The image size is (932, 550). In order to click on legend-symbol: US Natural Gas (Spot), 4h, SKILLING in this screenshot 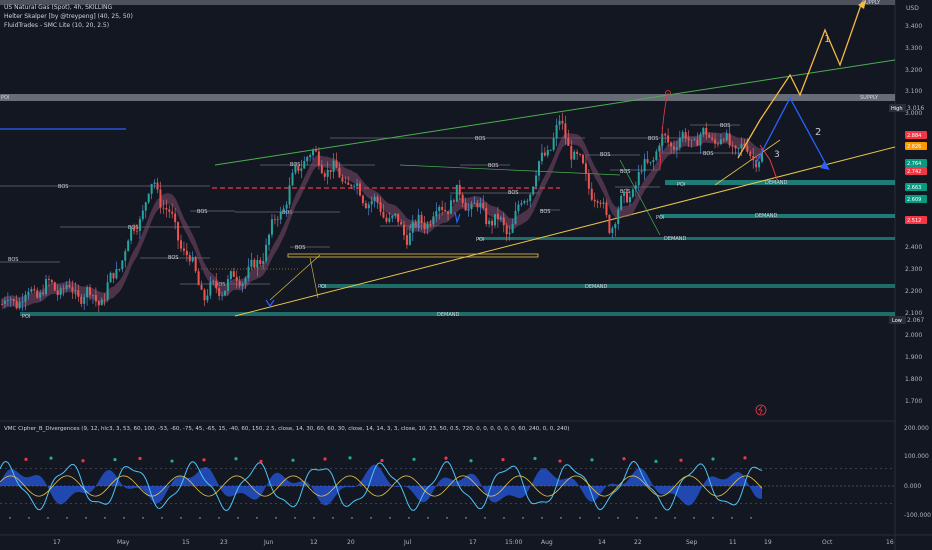, I will do `click(68, 7)`.